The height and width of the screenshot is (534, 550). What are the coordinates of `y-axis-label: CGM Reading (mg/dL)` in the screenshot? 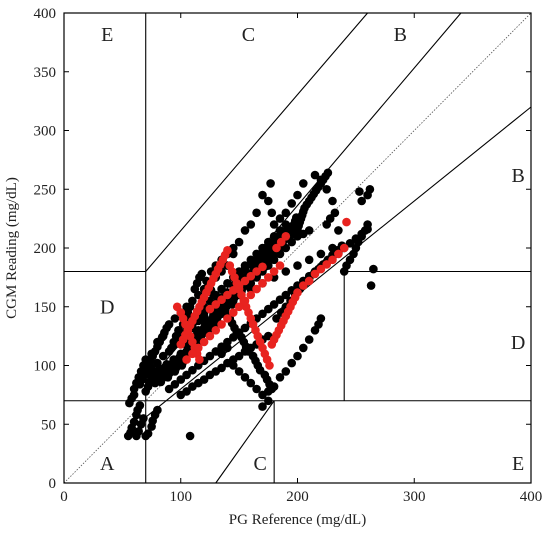 It's located at (12, 248).